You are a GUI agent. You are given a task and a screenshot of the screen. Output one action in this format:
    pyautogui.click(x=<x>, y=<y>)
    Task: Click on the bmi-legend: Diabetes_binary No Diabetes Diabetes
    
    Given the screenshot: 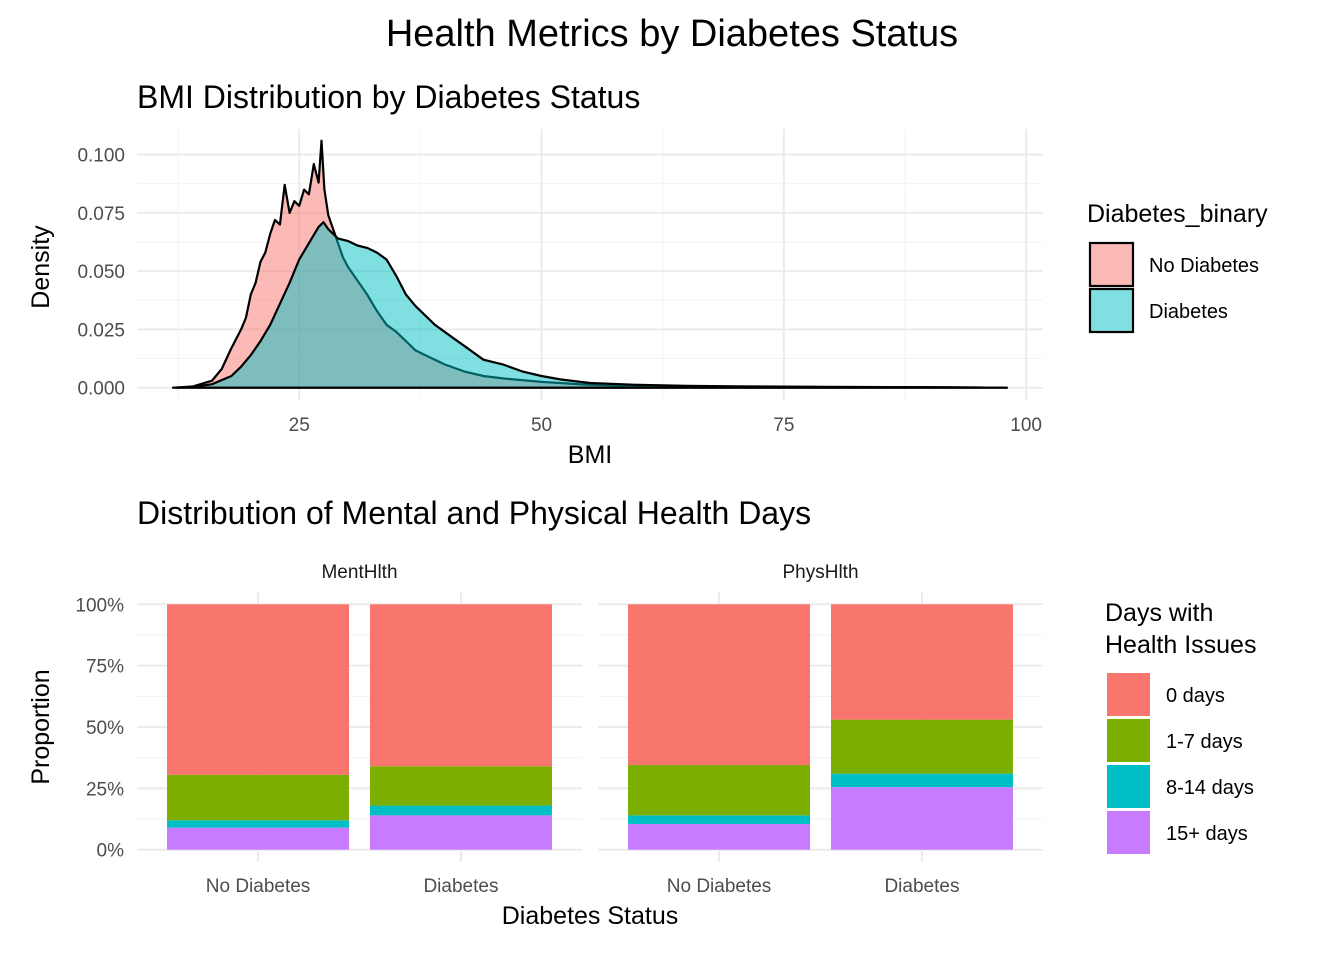 What is the action you would take?
    pyautogui.click(x=1177, y=267)
    